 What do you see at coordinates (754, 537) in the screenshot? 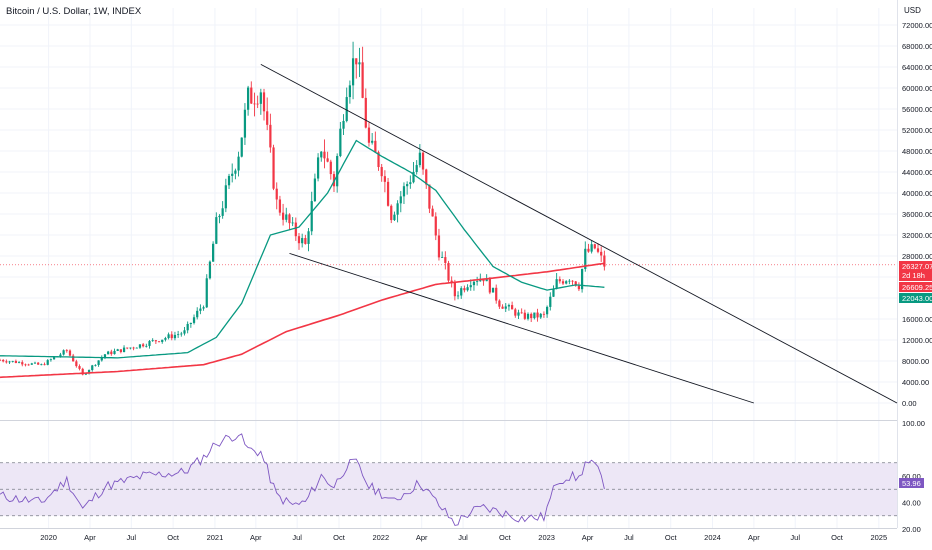
I see `time-tick-label: Apr` at bounding box center [754, 537].